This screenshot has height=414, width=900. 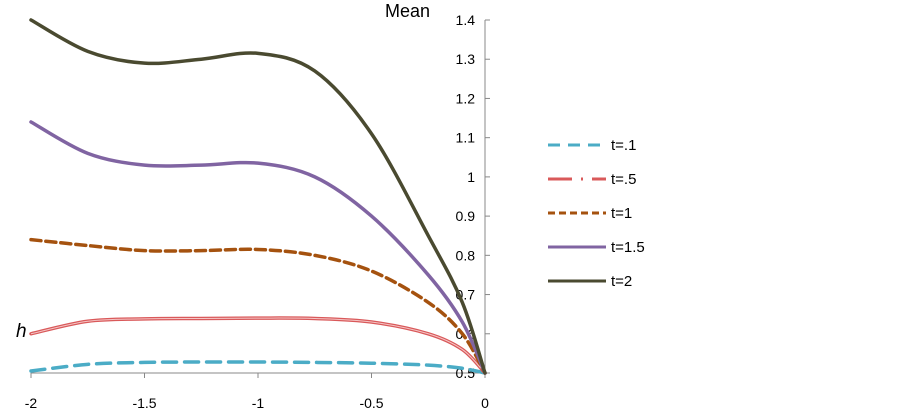 What do you see at coordinates (371, 403) in the screenshot?
I see `x-tick-label: -0.5` at bounding box center [371, 403].